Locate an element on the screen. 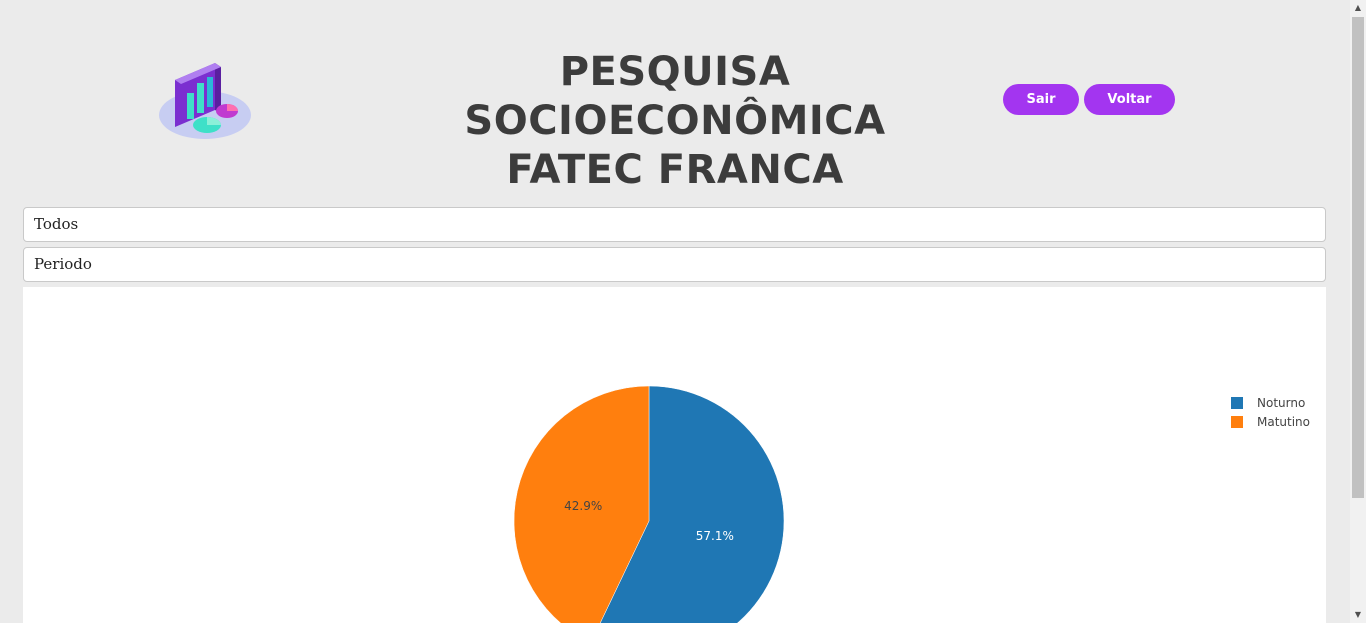  legend-label: Noturno is located at coordinates (1281, 402).